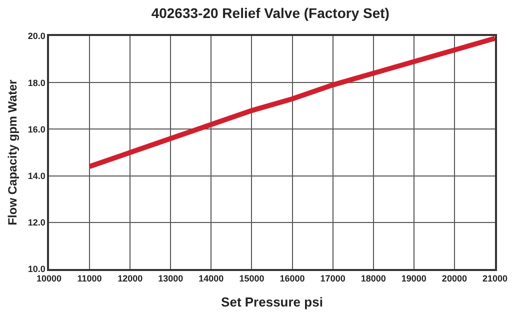 This screenshot has height=321, width=520. I want to click on x-tick-label: 10000, so click(49, 279).